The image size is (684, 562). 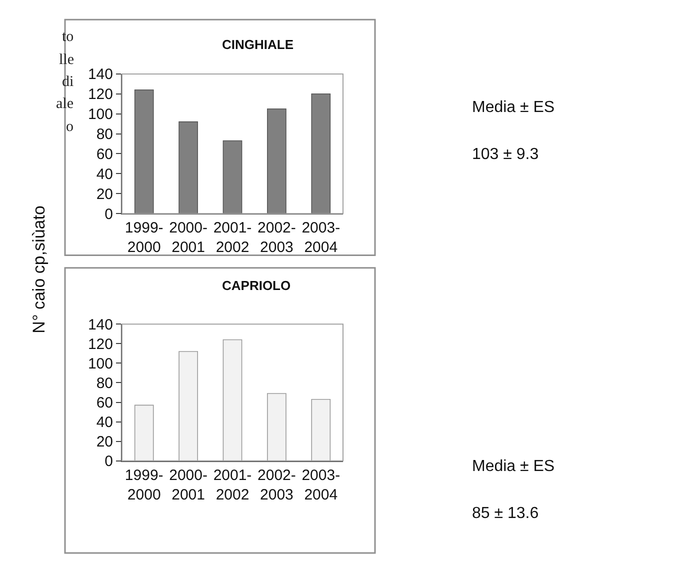 What do you see at coordinates (39, 270) in the screenshot?
I see `y-axis-title: N° caio cp,siùato` at bounding box center [39, 270].